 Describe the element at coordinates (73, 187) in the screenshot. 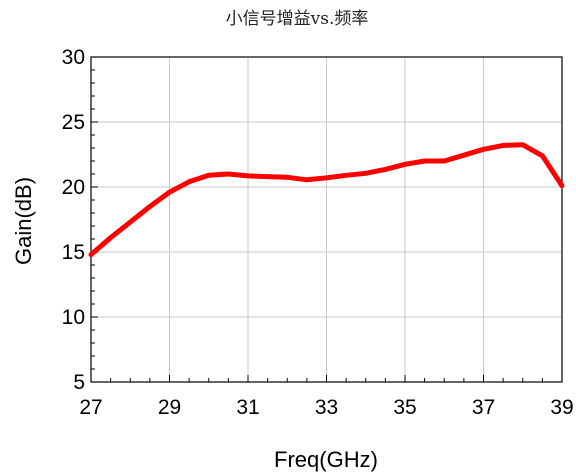

I see `y-tick-label: 20` at that location.